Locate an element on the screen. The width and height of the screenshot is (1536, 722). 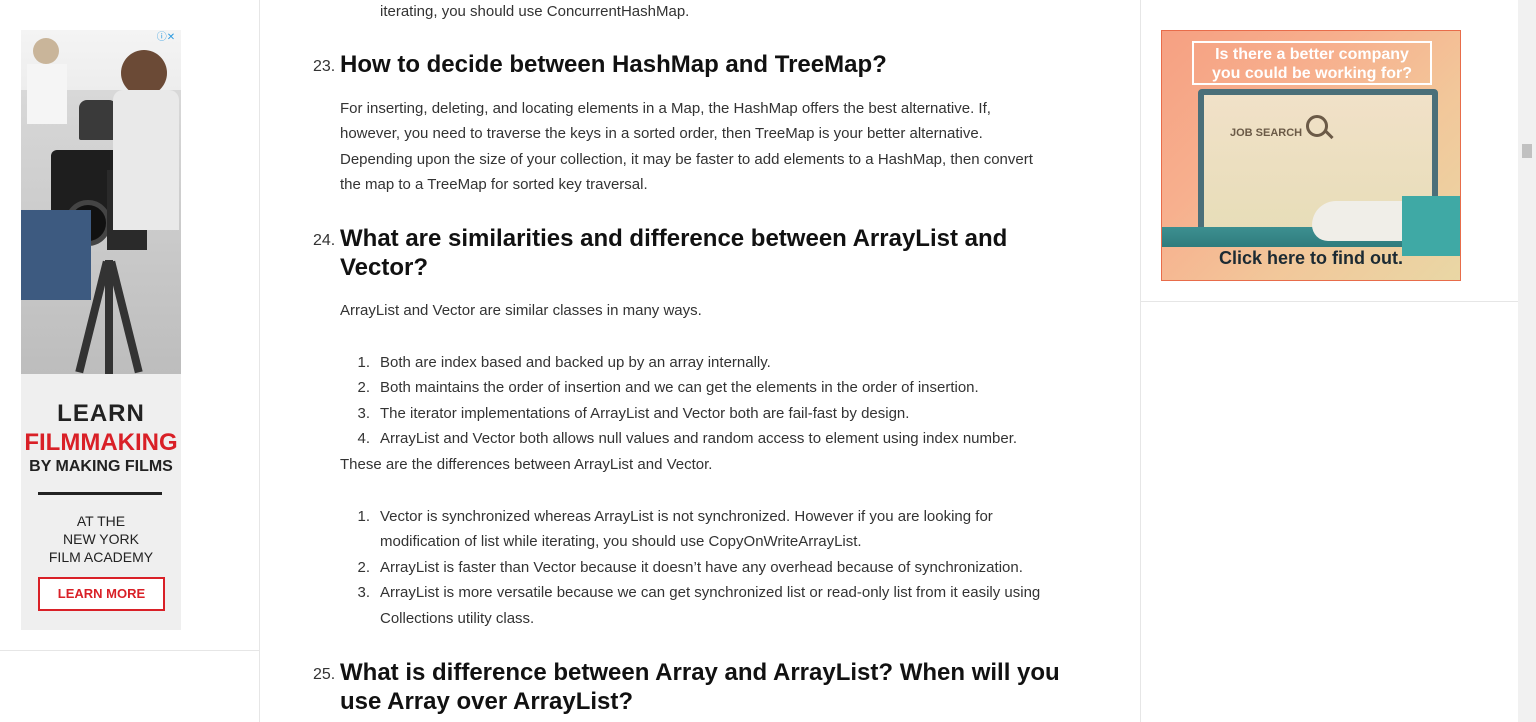
ad-filmmaking-text: FILMMAKING is located at coordinates (101, 442).